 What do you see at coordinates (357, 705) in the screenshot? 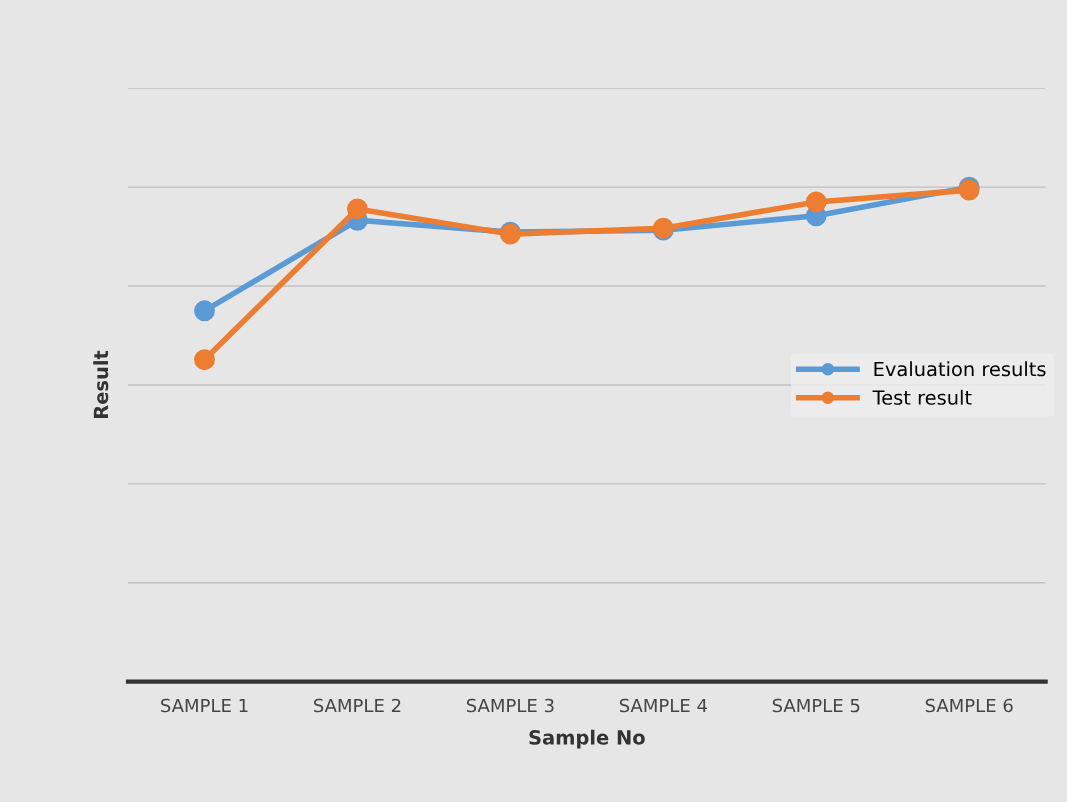
I see `x-tick-label: SAMPLE 2` at bounding box center [357, 705].